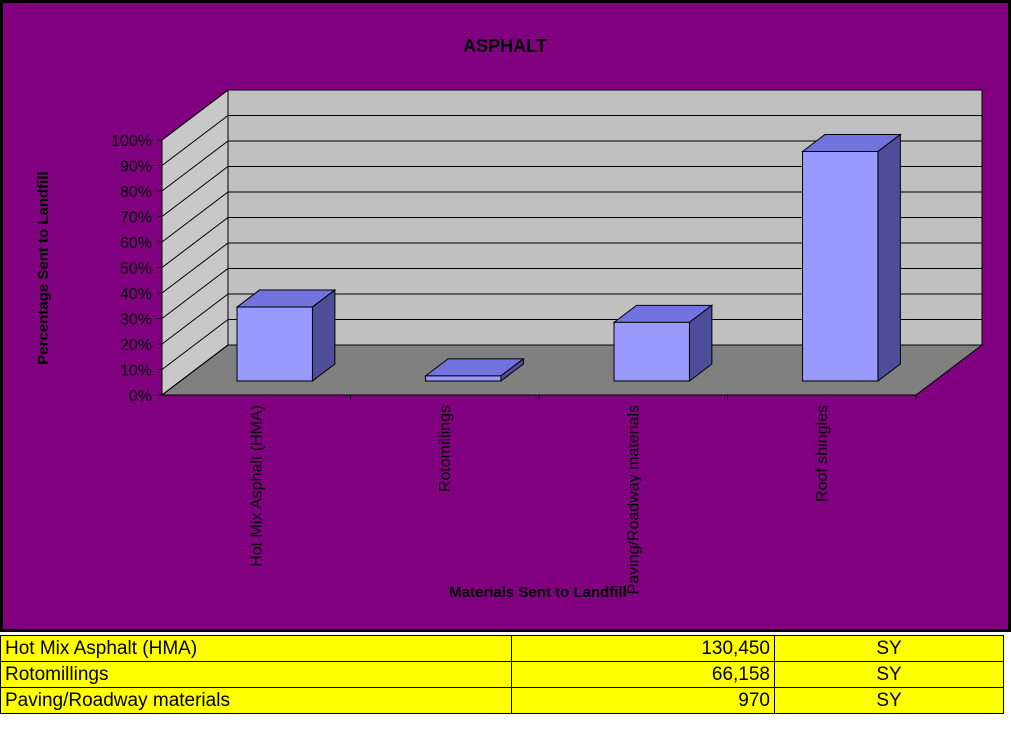 The image size is (1011, 742). What do you see at coordinates (889, 258) in the screenshot?
I see `bar-side` at bounding box center [889, 258].